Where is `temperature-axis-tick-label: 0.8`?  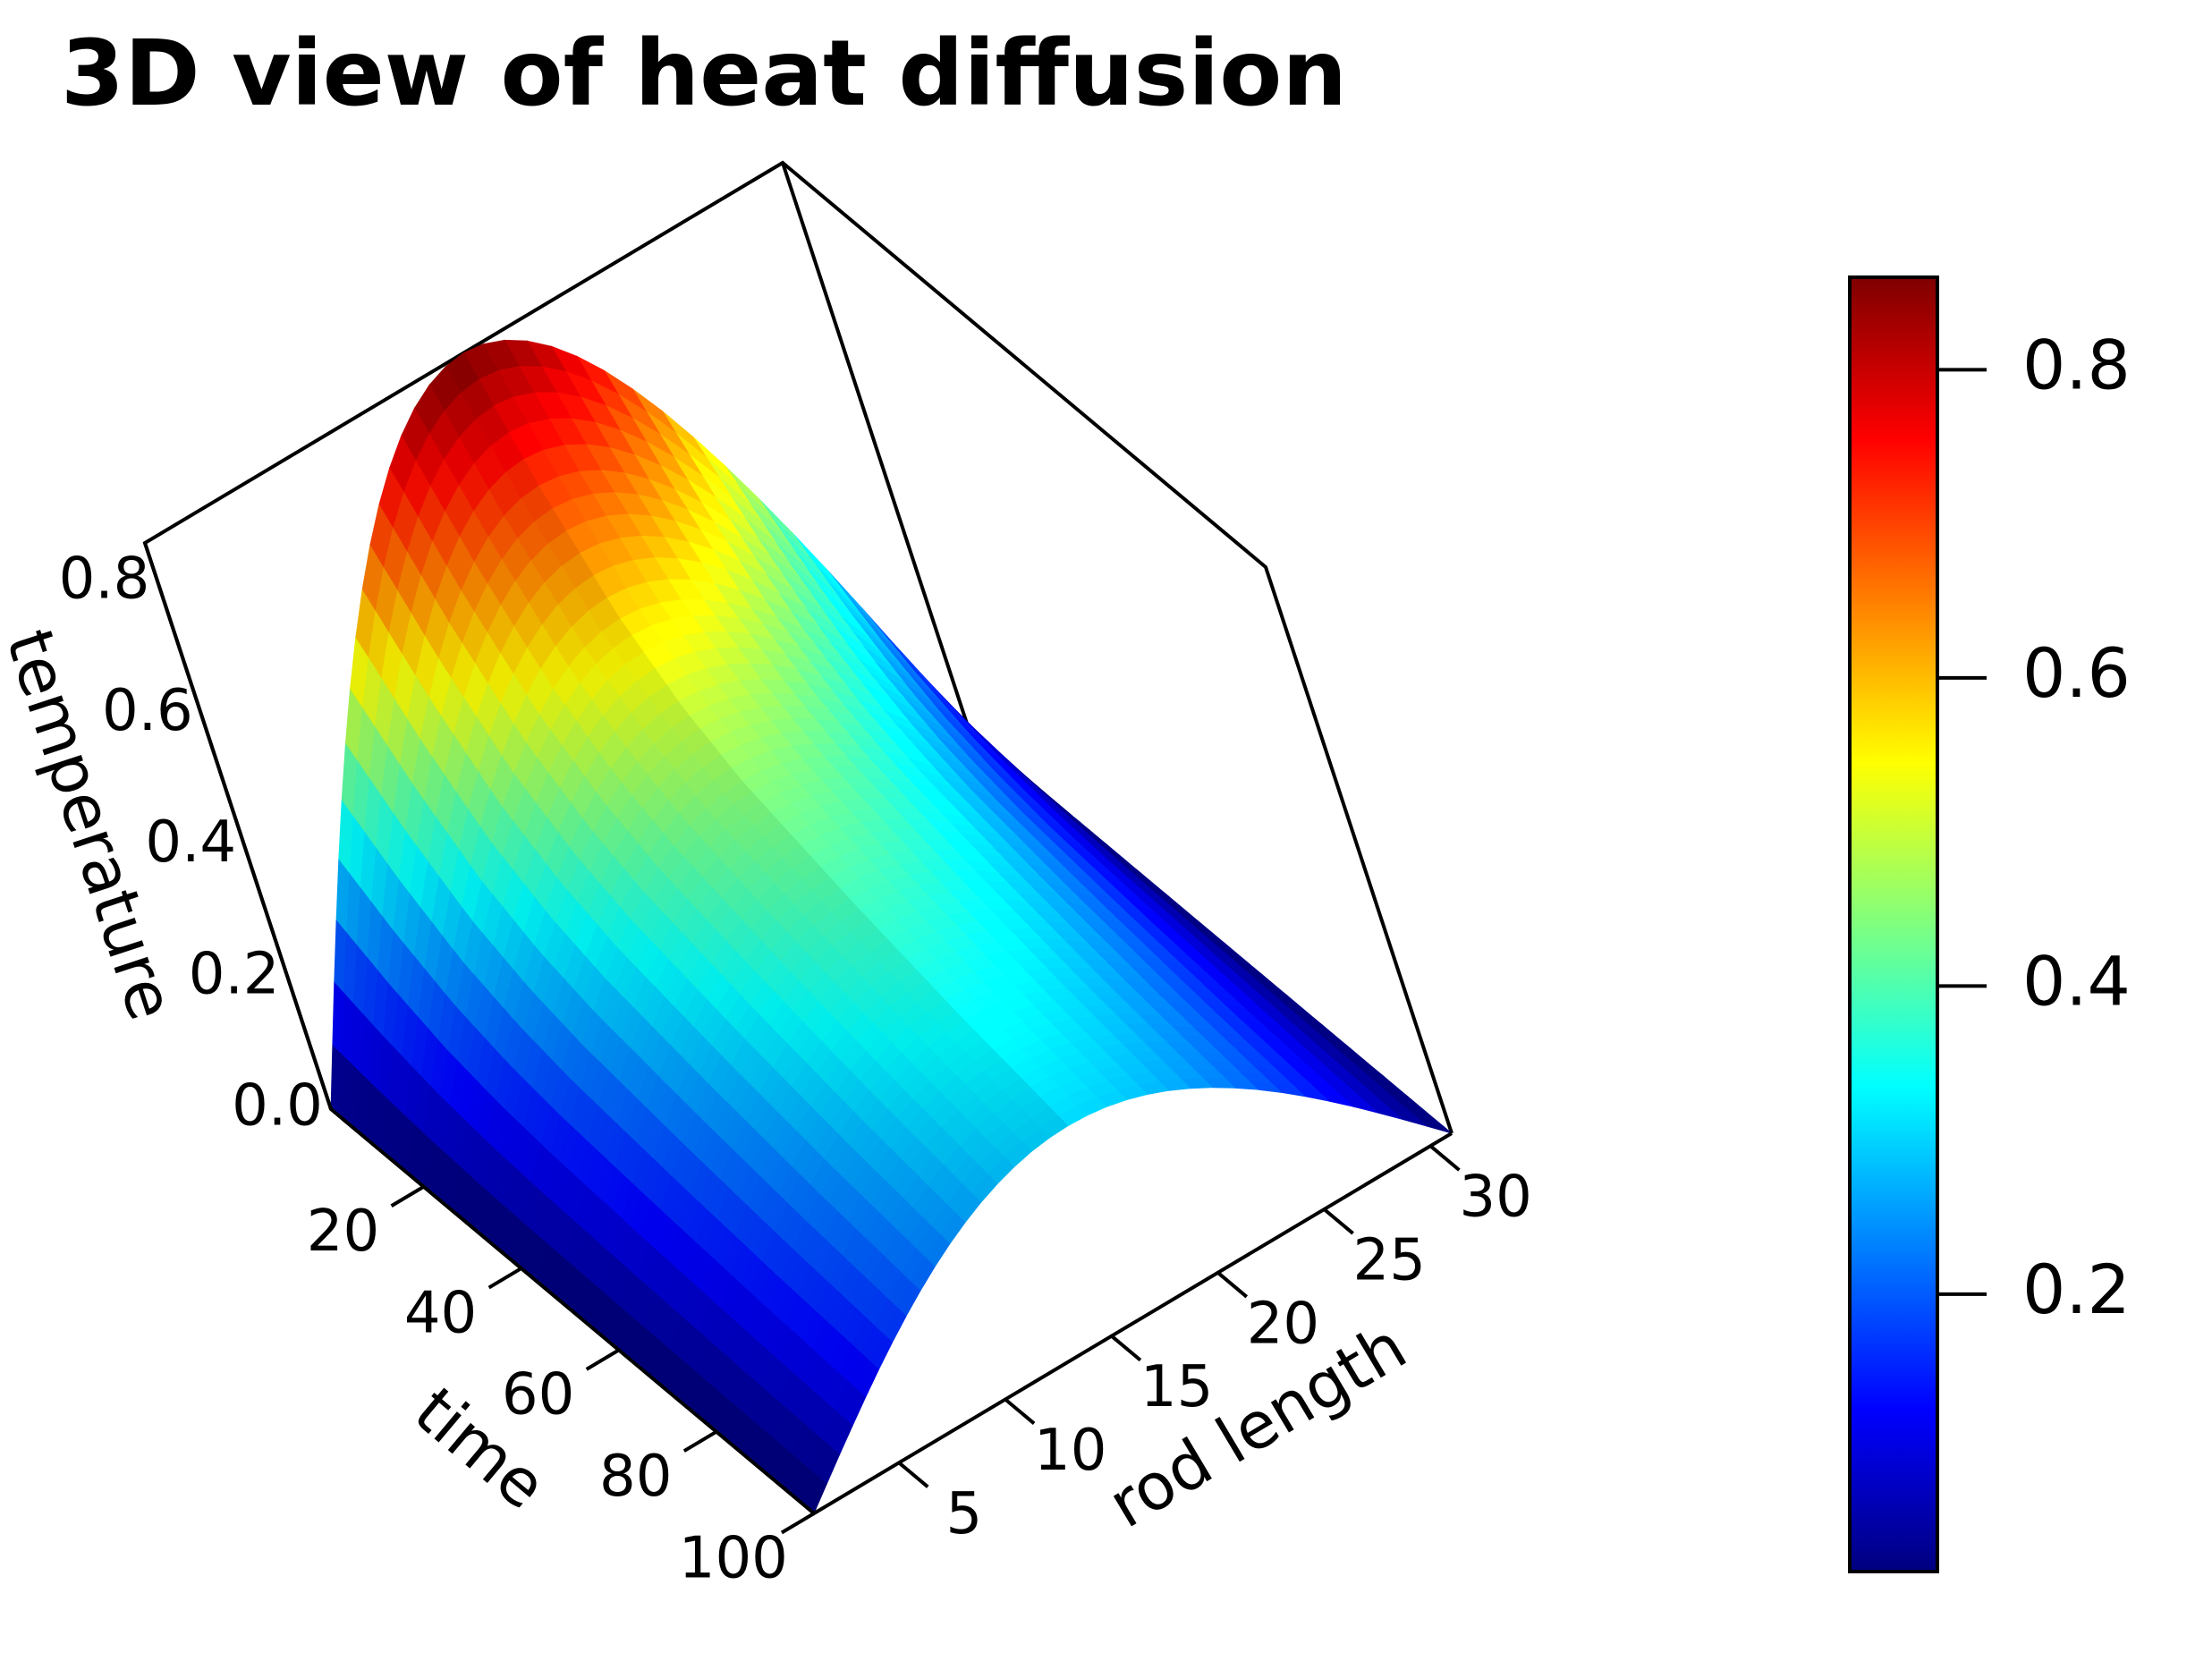 temperature-axis-tick-label: 0.8 is located at coordinates (105, 580).